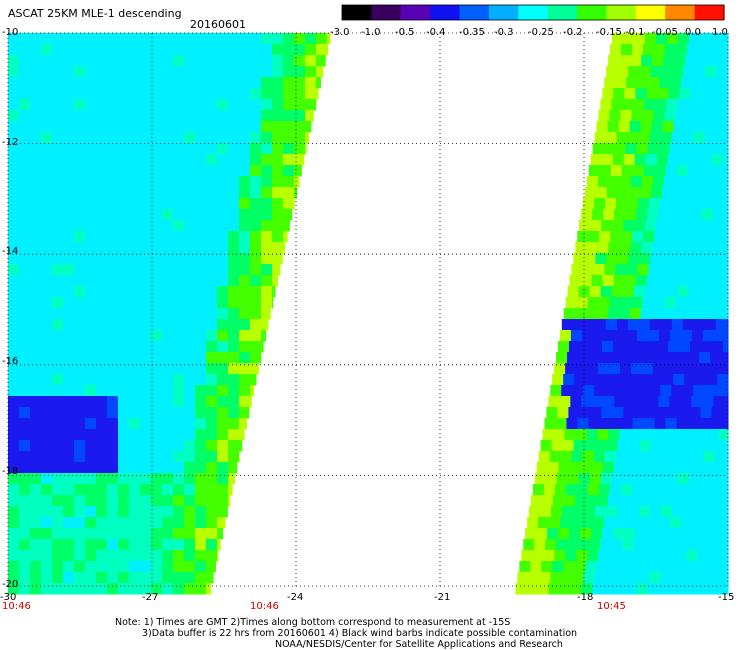 The width and height of the screenshot is (740, 650). What do you see at coordinates (709, 12) in the screenshot?
I see `colorbar-segment` at bounding box center [709, 12].